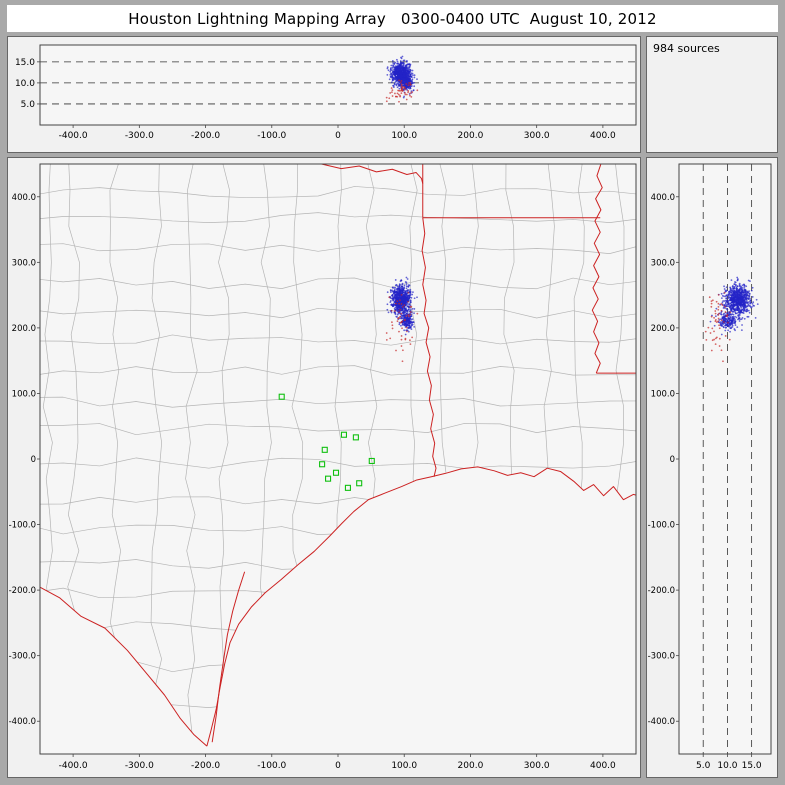 This screenshot has height=785, width=785. I want to click on lightning-sources-ew-alt, so click(402, 79).